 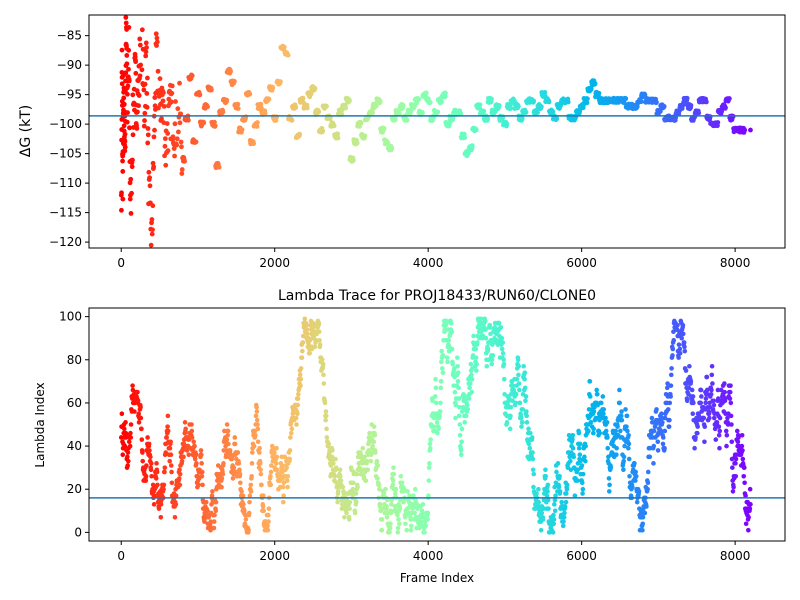 I want to click on x-tick-label: 4000, so click(x=428, y=263).